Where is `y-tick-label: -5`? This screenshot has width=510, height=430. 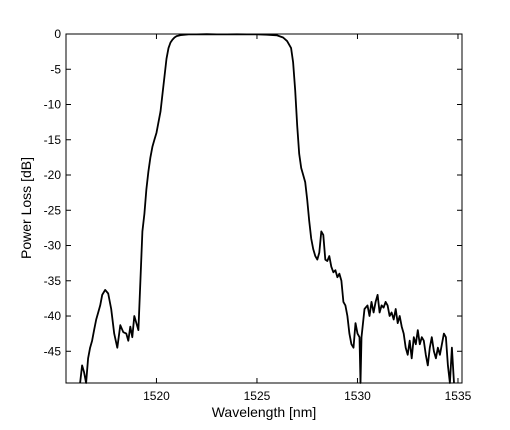
y-tick-label: -5 is located at coordinates (55, 69).